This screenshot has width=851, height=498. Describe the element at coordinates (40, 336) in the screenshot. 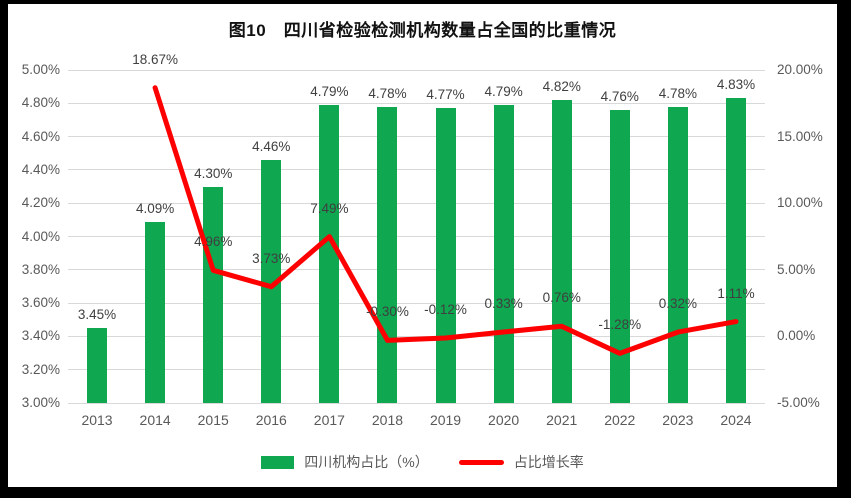

I see `y-axis-left-tick: 3.40%` at that location.